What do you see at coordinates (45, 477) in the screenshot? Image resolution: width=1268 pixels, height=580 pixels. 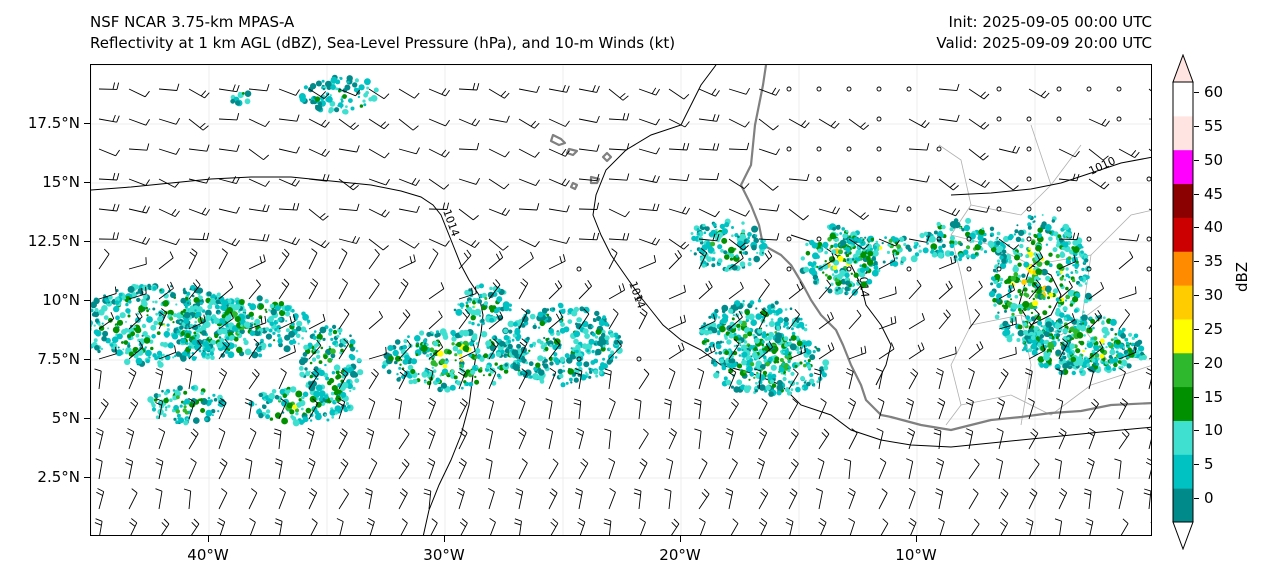 I see `latitude-tick-label: 2.5°N` at bounding box center [45, 477].